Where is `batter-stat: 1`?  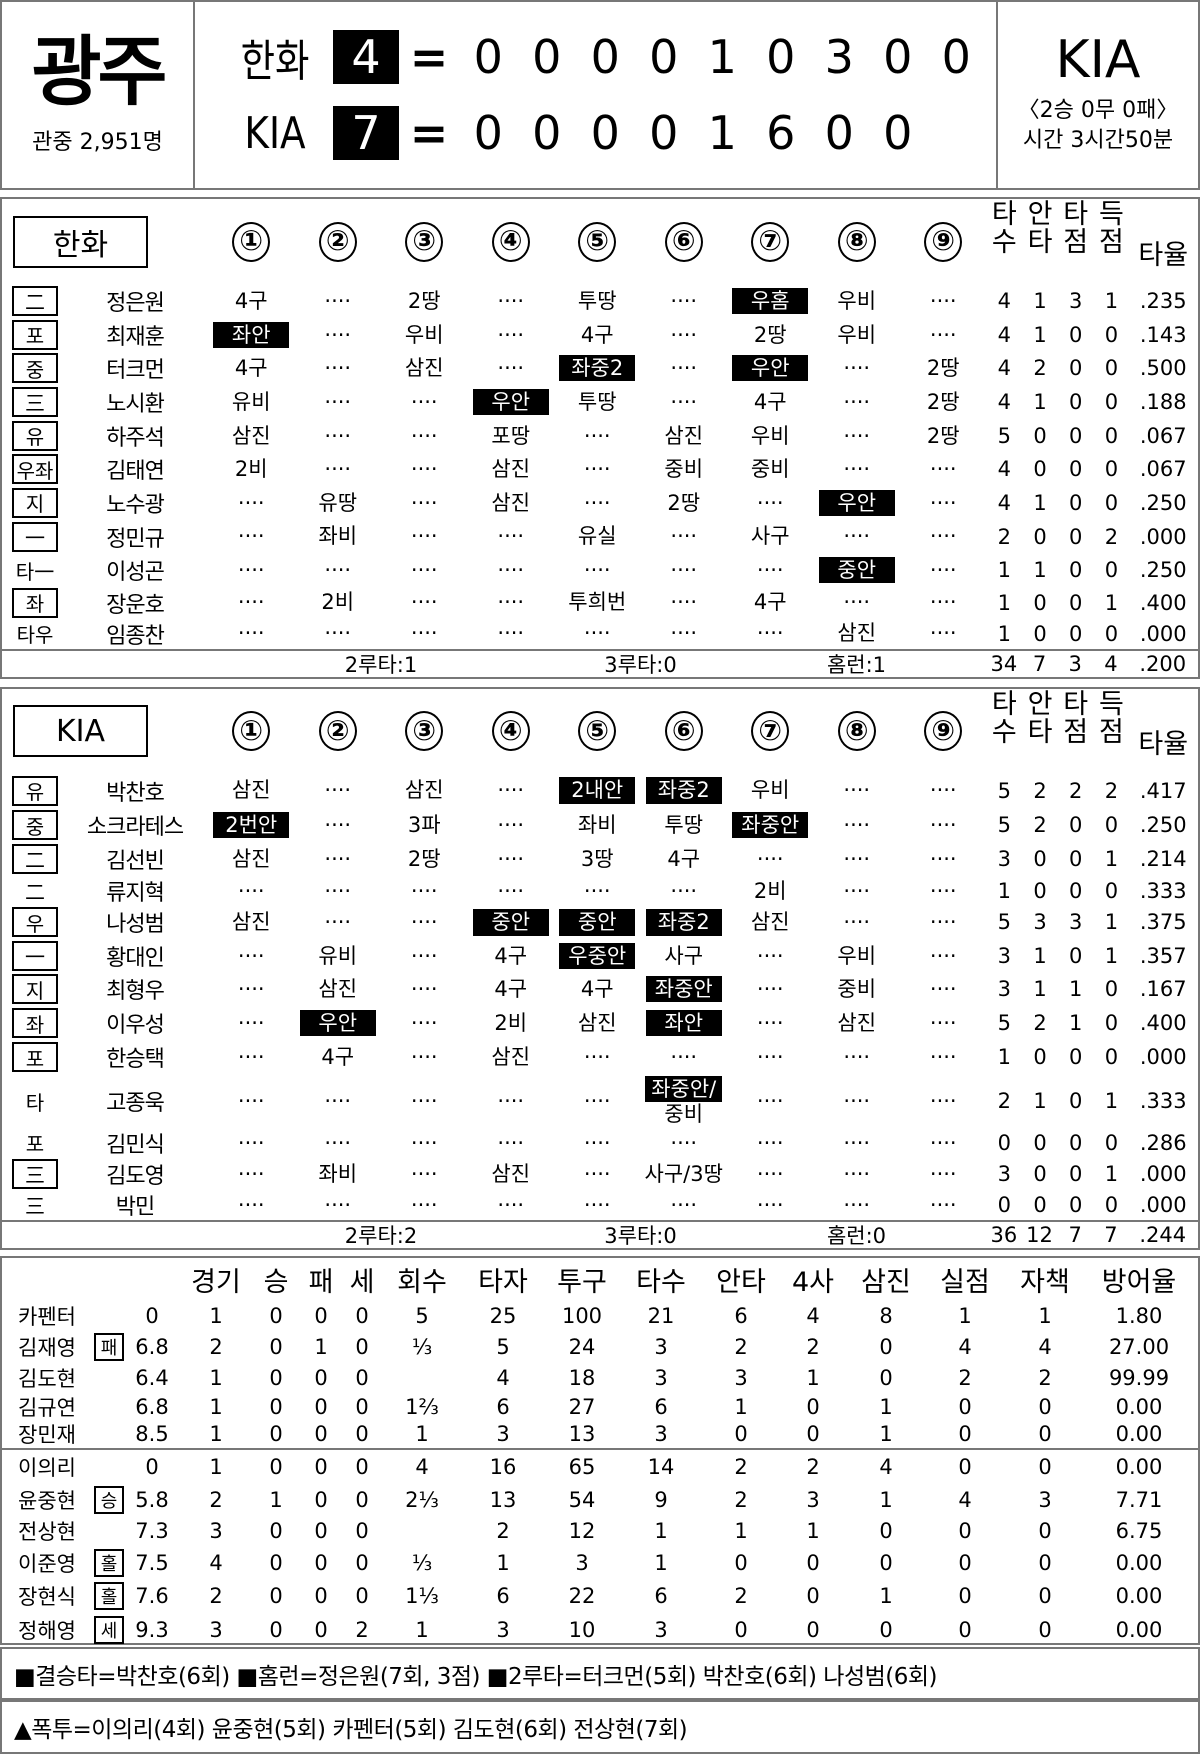 batter-stat: 1 is located at coordinates (1111, 1173).